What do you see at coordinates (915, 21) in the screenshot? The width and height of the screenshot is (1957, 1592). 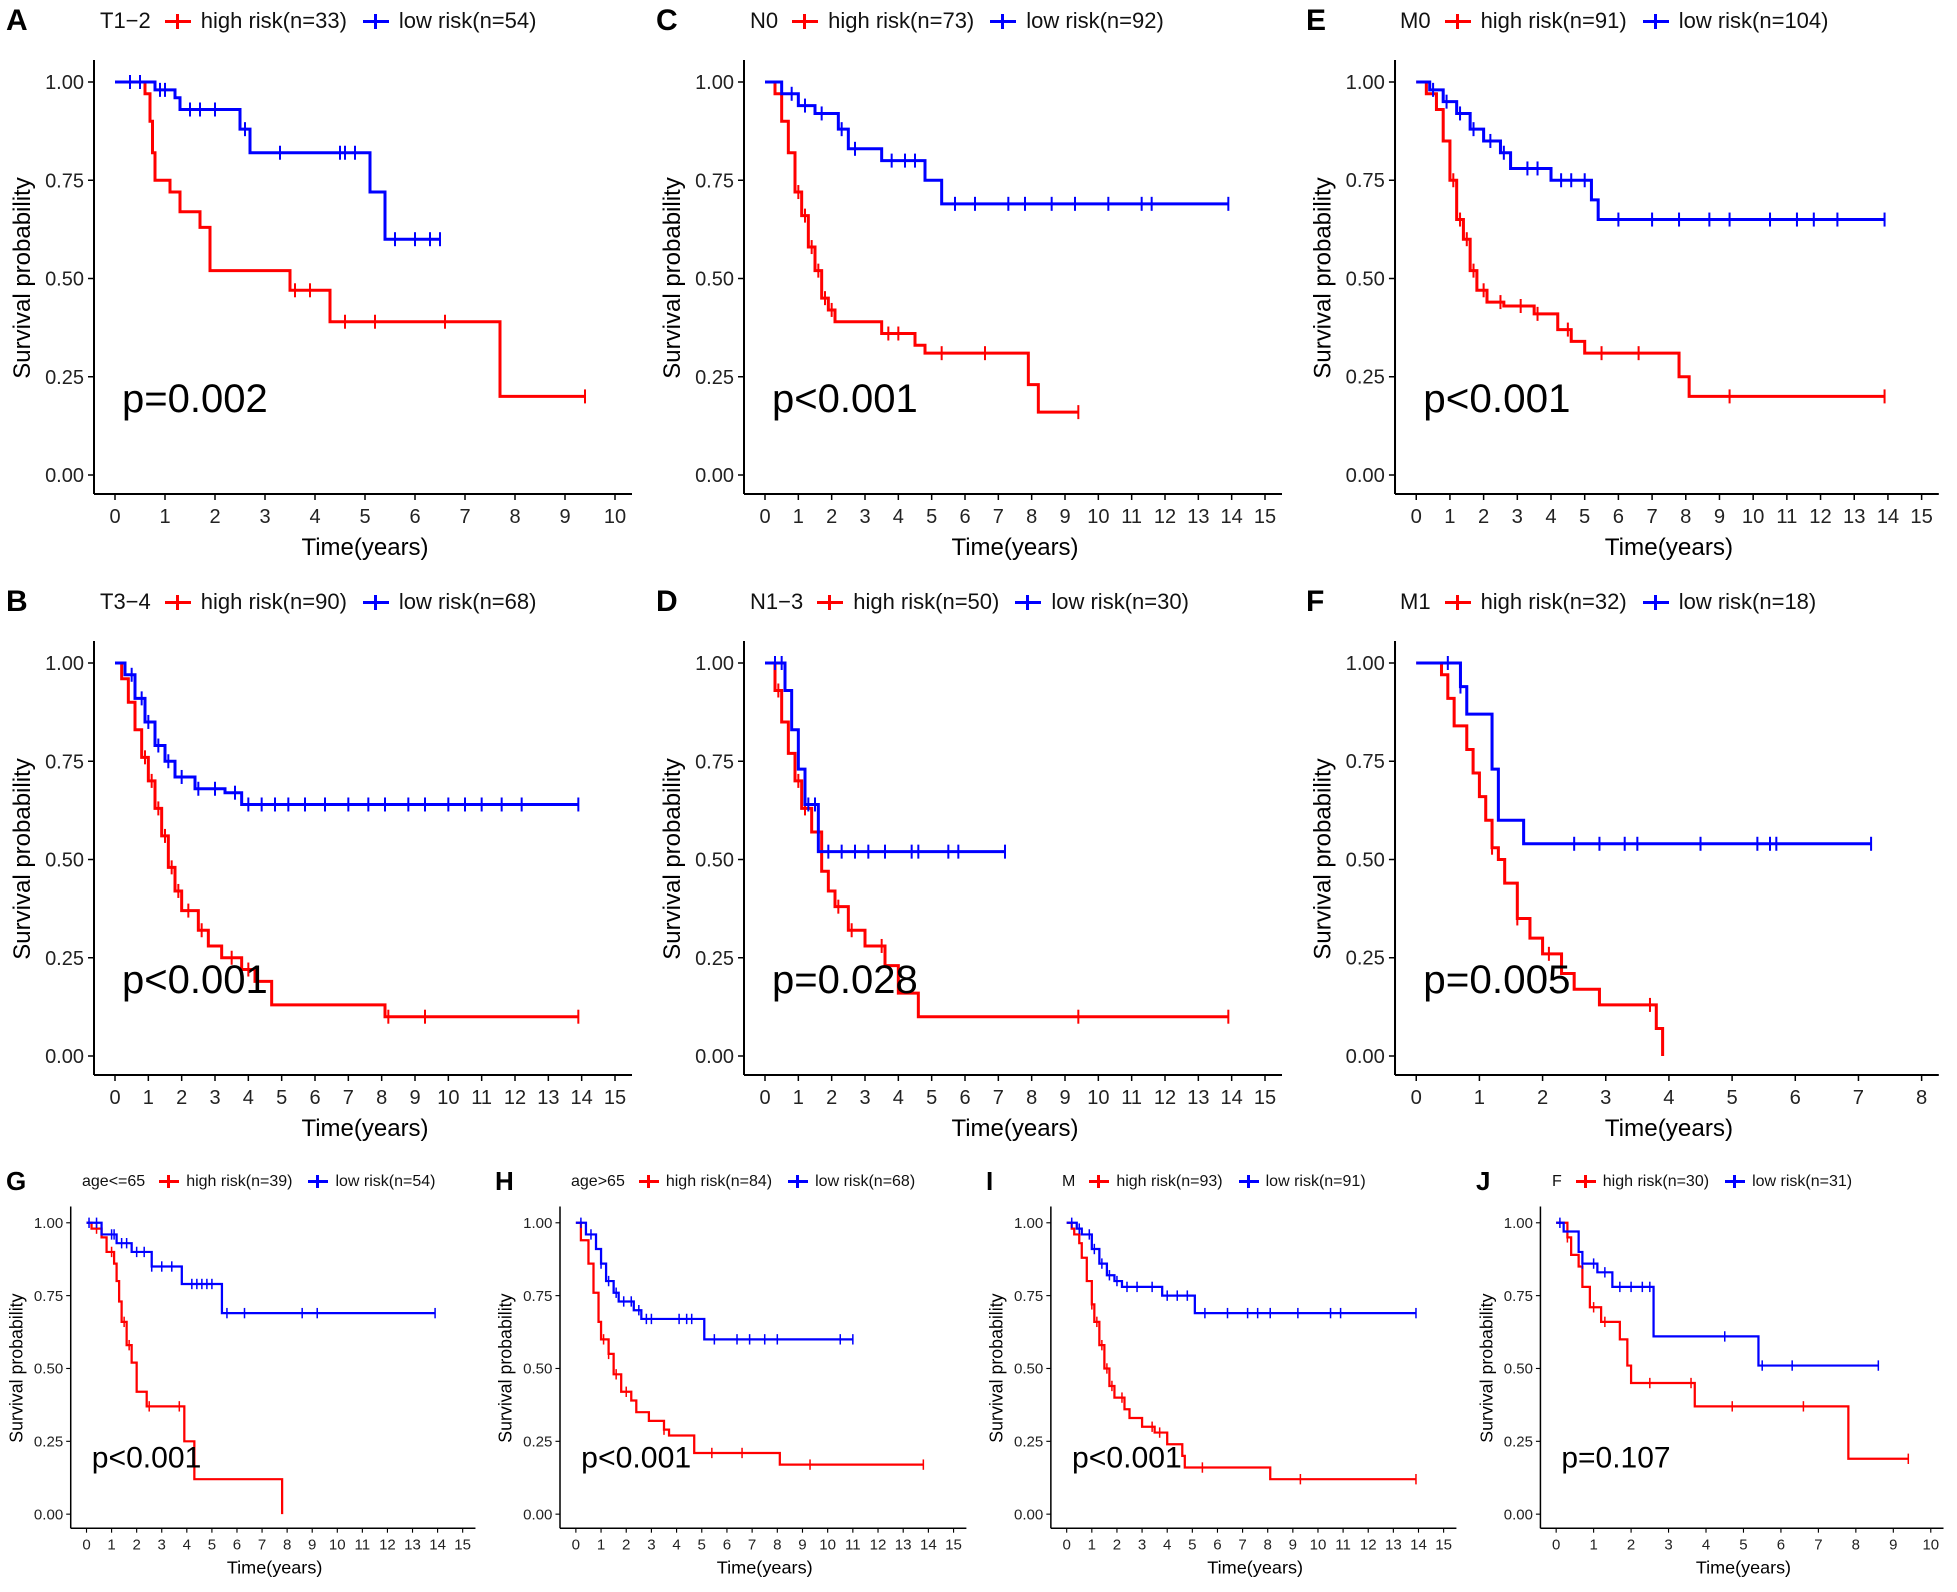 I see `legend: C N0 high risk(n=73) low risk(n=92)` at bounding box center [915, 21].